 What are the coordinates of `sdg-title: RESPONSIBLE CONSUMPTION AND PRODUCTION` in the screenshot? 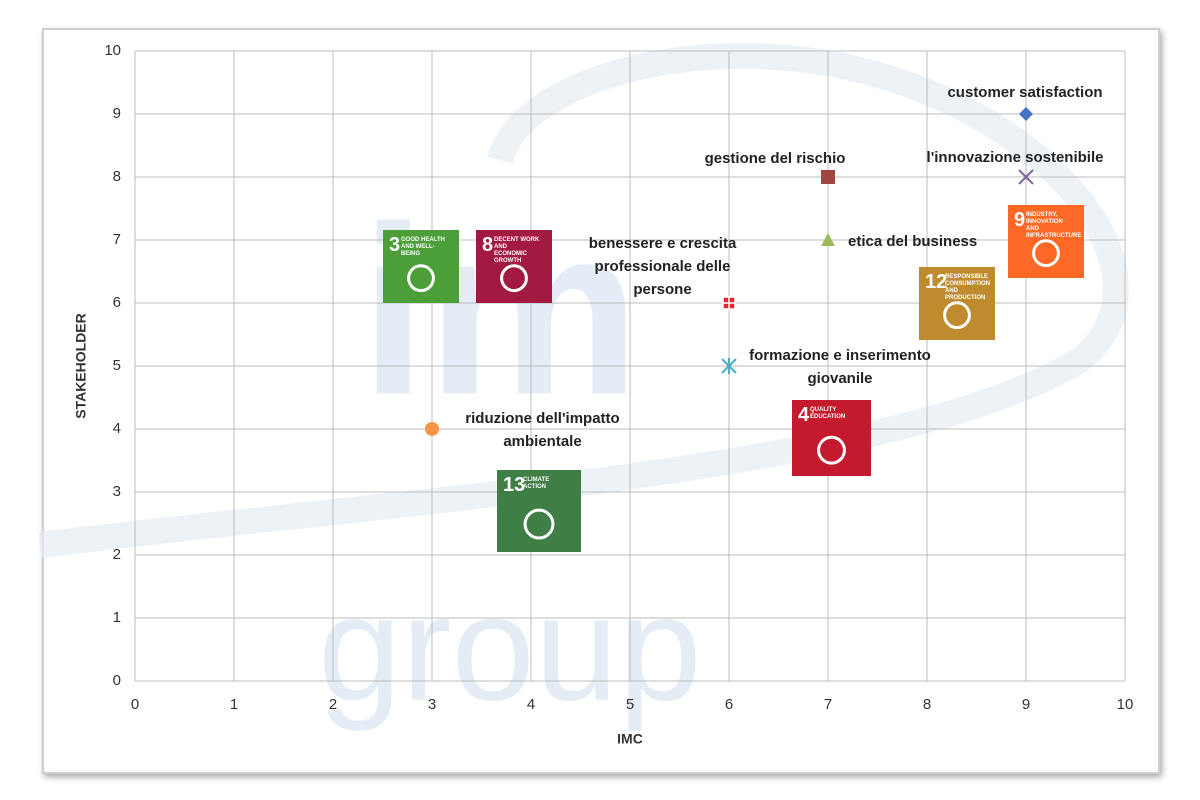 It's located at (967, 287).